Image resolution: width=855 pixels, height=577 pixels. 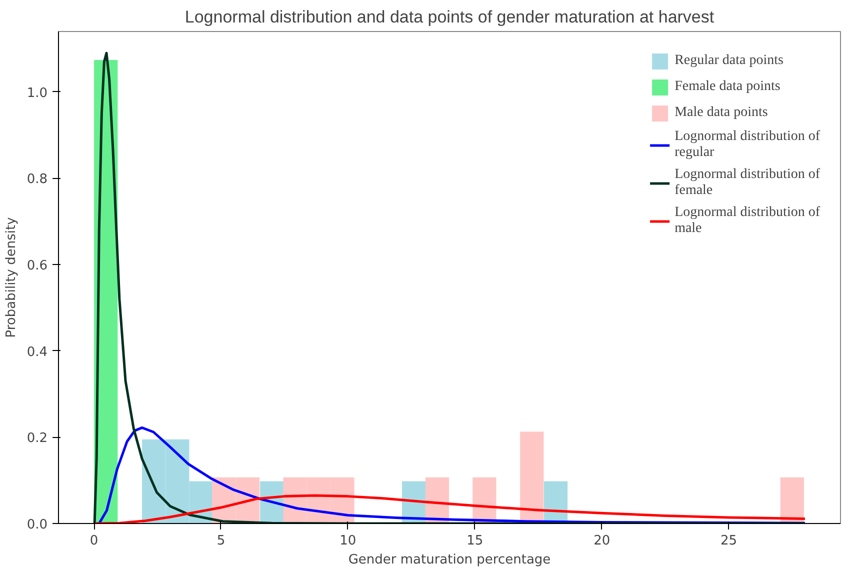 I want to click on y-axis-title: Probability density, so click(x=11, y=277).